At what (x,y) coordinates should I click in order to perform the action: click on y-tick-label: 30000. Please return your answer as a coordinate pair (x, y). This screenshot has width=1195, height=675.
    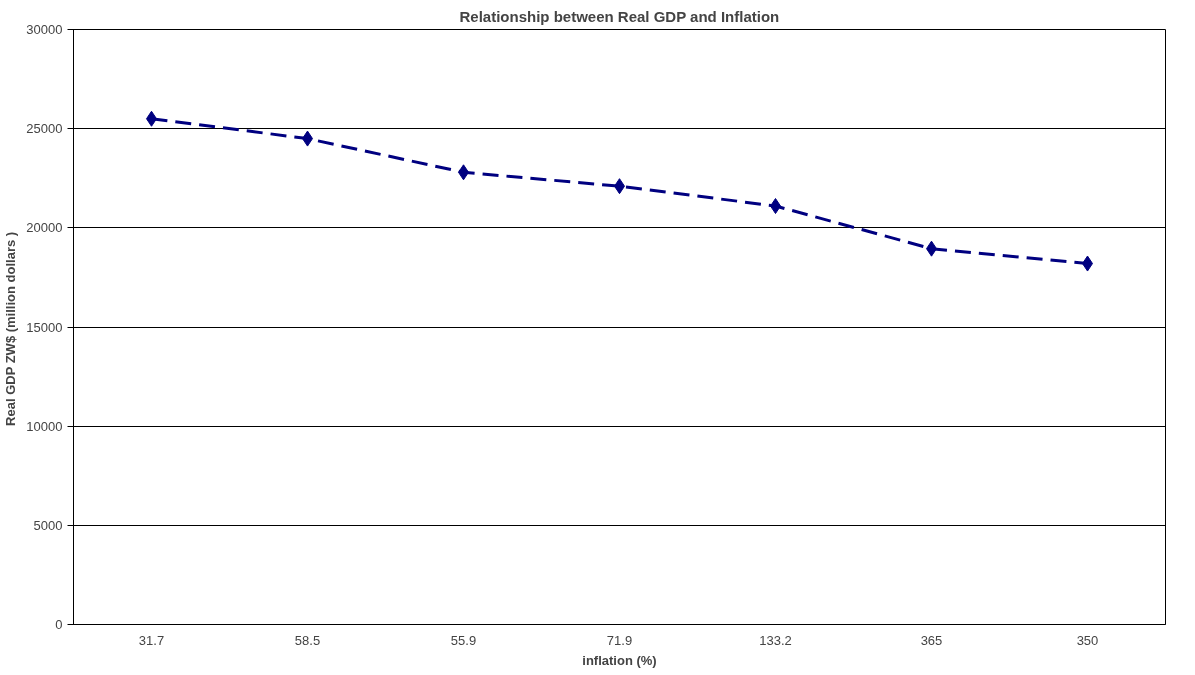
    Looking at the image, I should click on (44, 29).